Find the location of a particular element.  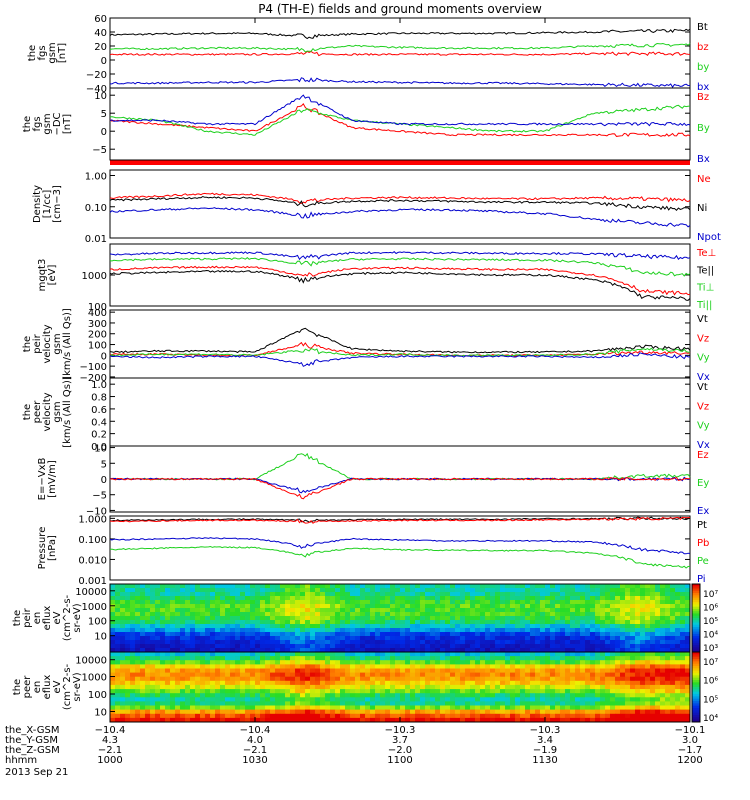

legend-entry: Ey is located at coordinates (703, 483).